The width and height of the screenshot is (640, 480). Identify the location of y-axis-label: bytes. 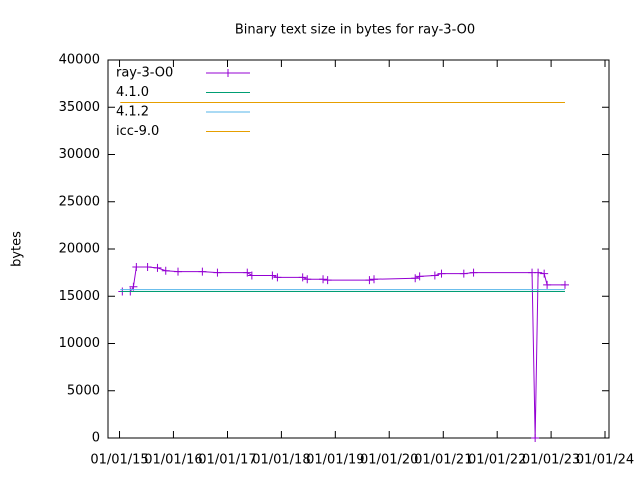
(17, 249).